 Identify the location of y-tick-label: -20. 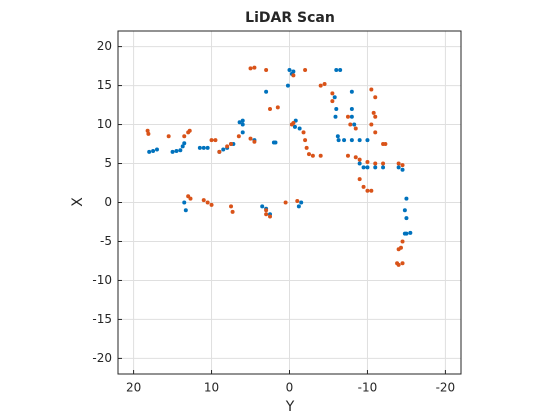
(102, 358).